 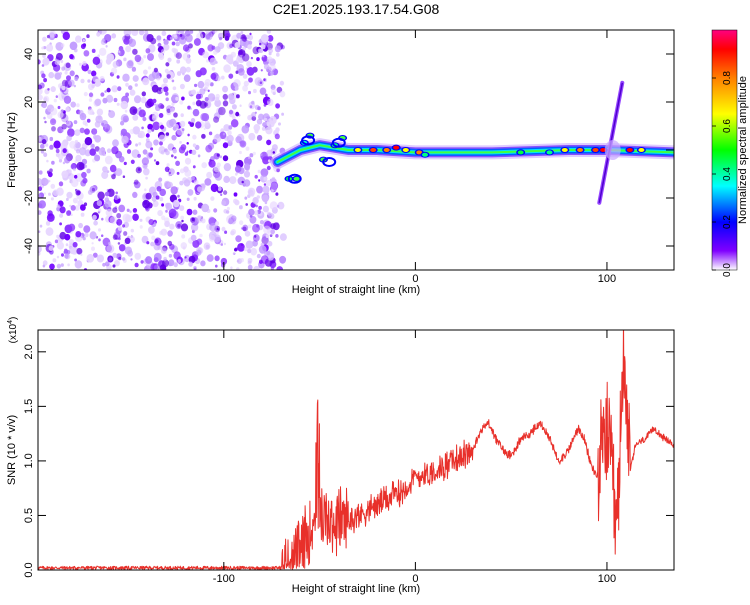 What do you see at coordinates (296, 178) in the screenshot?
I see `ridge-spot` at bounding box center [296, 178].